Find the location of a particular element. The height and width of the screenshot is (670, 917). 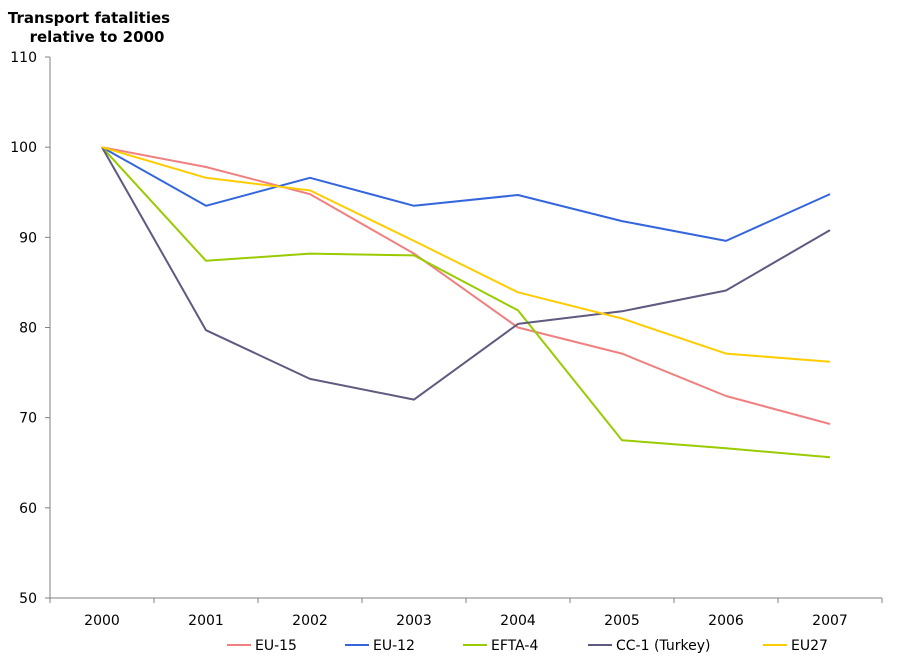

y-tick-label: 90 is located at coordinates (28, 238).